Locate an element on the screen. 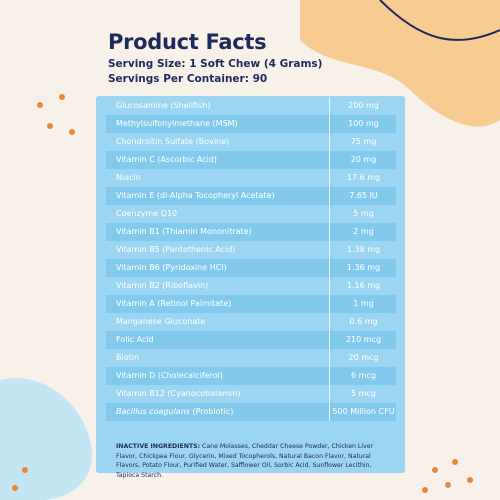 This screenshot has height=500, width=500. ingredient-amount: 5 mg is located at coordinates (363, 214).